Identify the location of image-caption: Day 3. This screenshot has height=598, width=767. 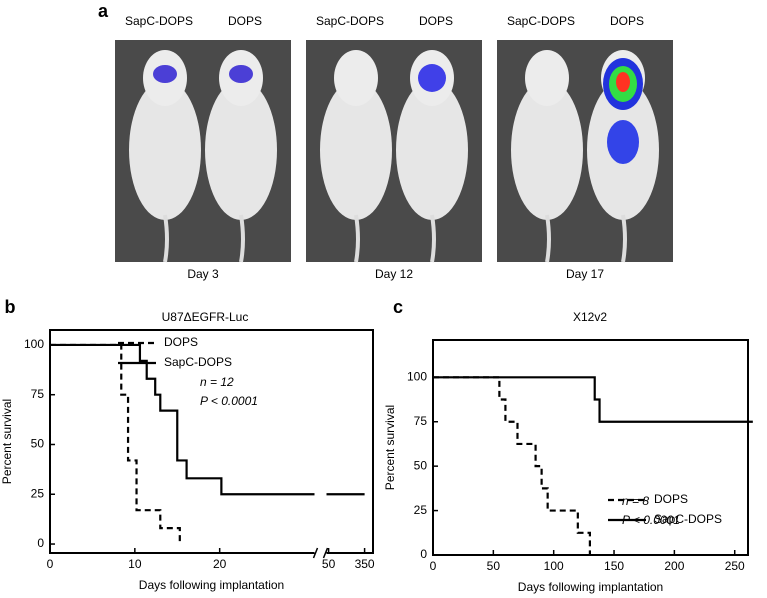
(203, 274).